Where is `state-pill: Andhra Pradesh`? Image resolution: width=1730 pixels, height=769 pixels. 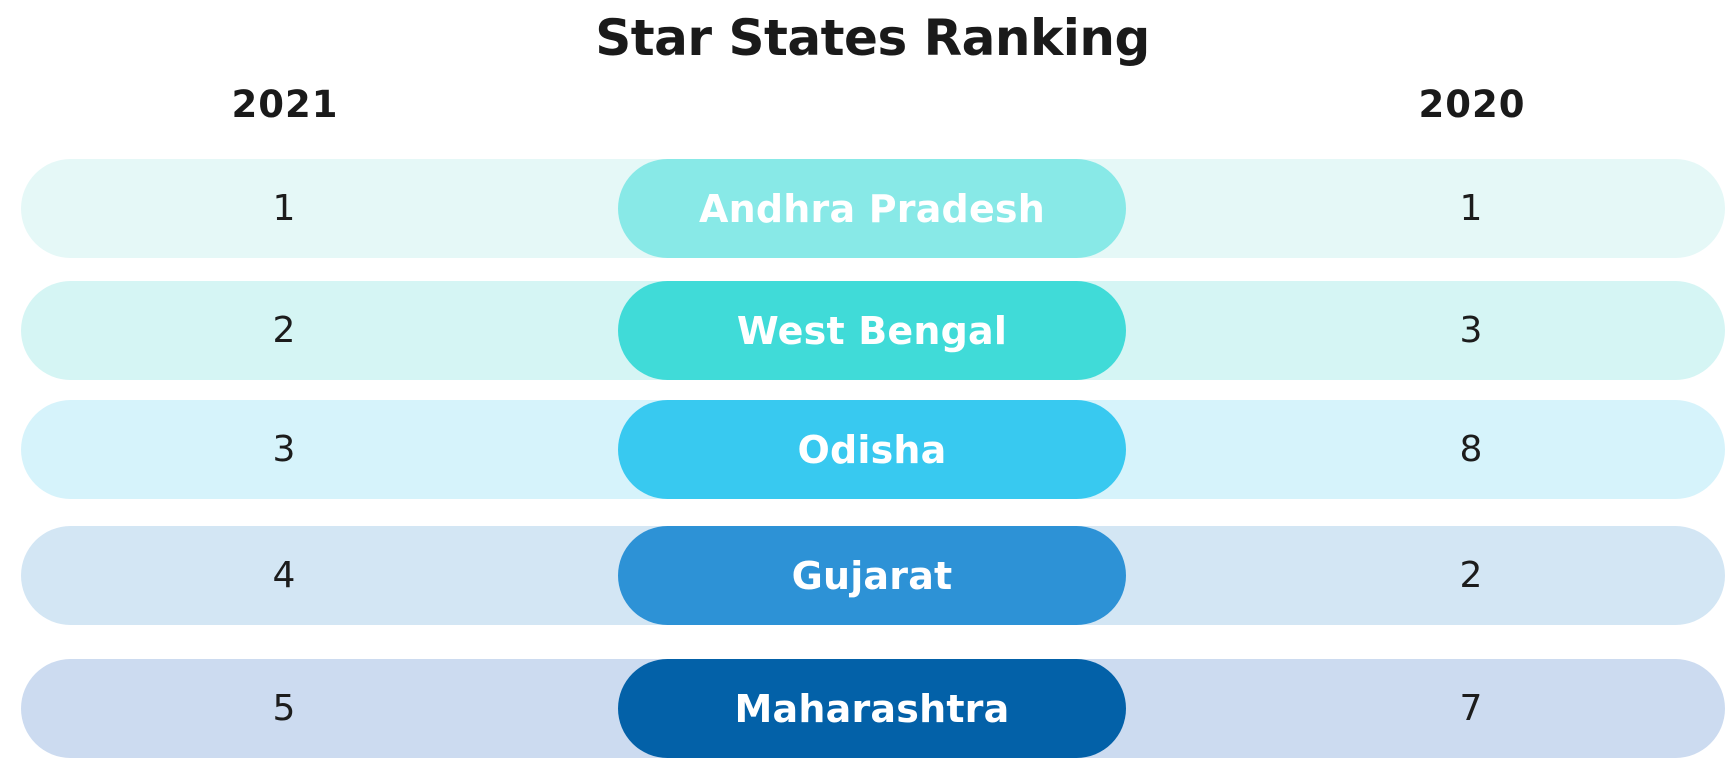 state-pill: Andhra Pradesh is located at coordinates (872, 208).